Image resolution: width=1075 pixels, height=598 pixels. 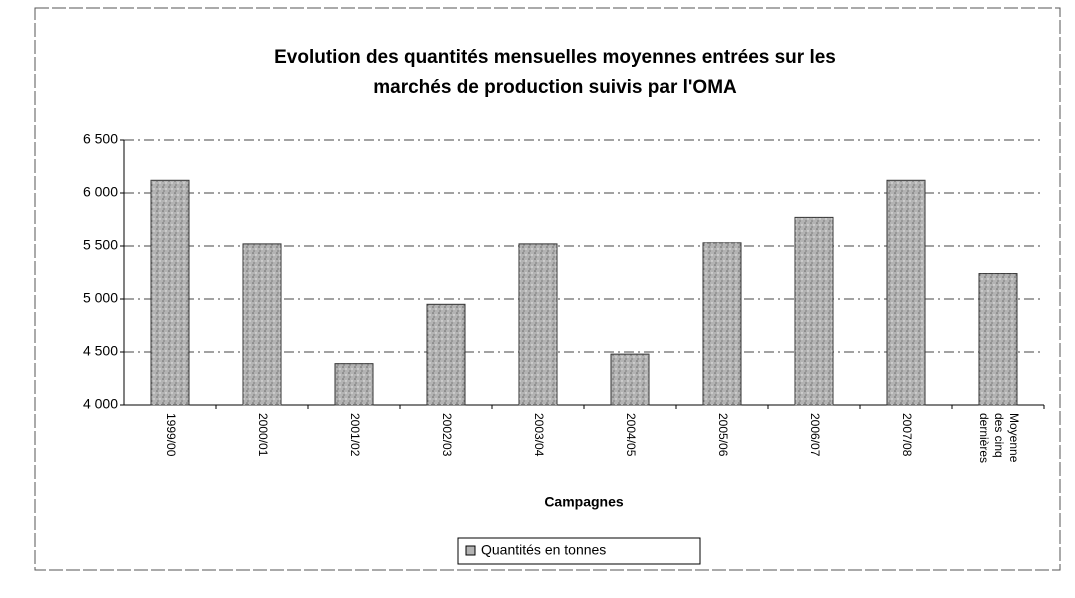 What do you see at coordinates (100, 351) in the screenshot?
I see `y-tick-label: 4 500` at bounding box center [100, 351].